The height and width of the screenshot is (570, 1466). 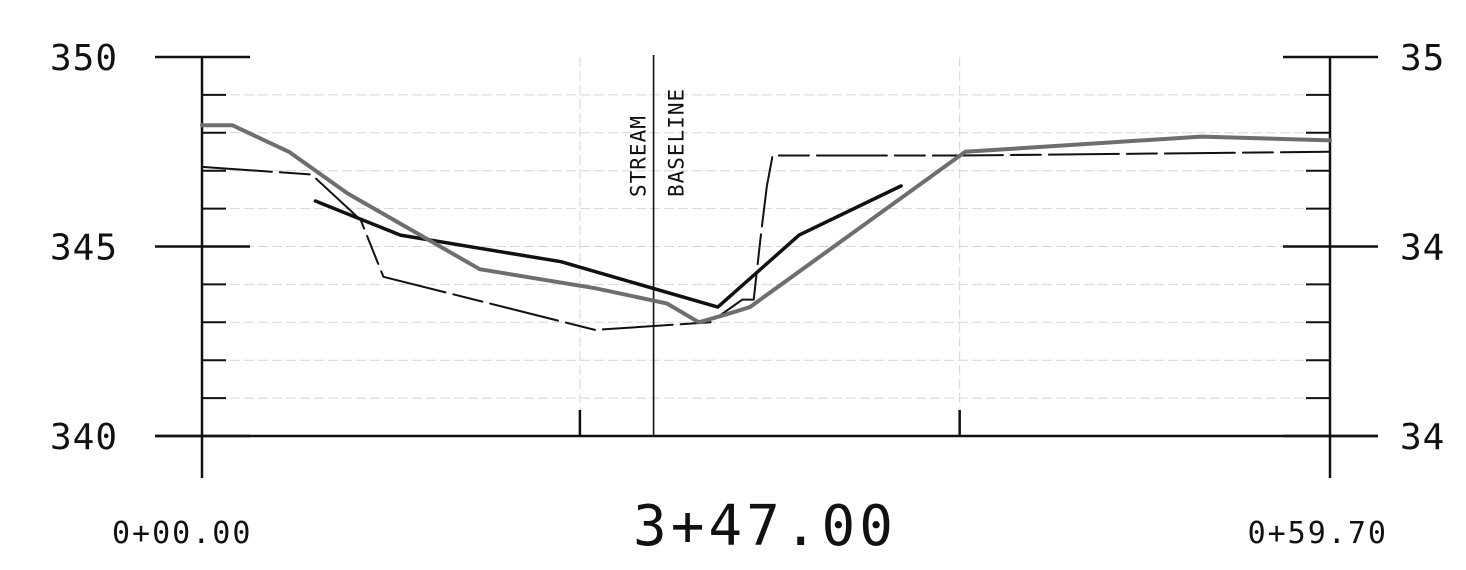 I want to click on annotation-baseline: BASELINE, so click(x=677, y=142).